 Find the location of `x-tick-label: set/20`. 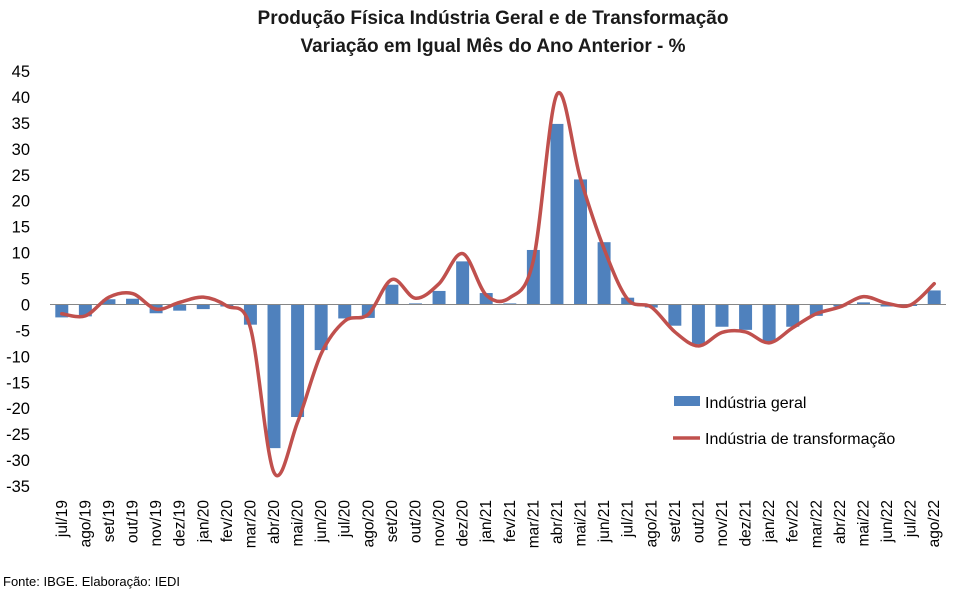

x-tick-label: set/20 is located at coordinates (392, 521).